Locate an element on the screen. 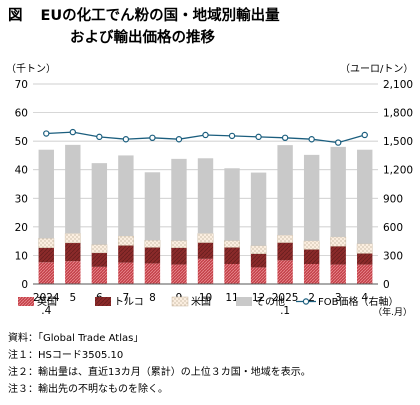 The image size is (420, 405). y-left-tick-label: 50 is located at coordinates (21, 142).